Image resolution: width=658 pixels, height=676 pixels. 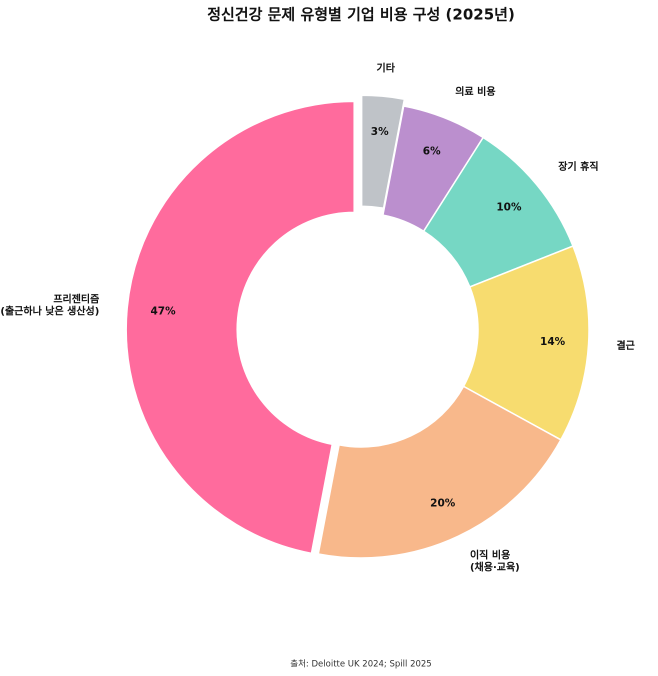 I want to click on value-label: 10%, so click(x=509, y=208).